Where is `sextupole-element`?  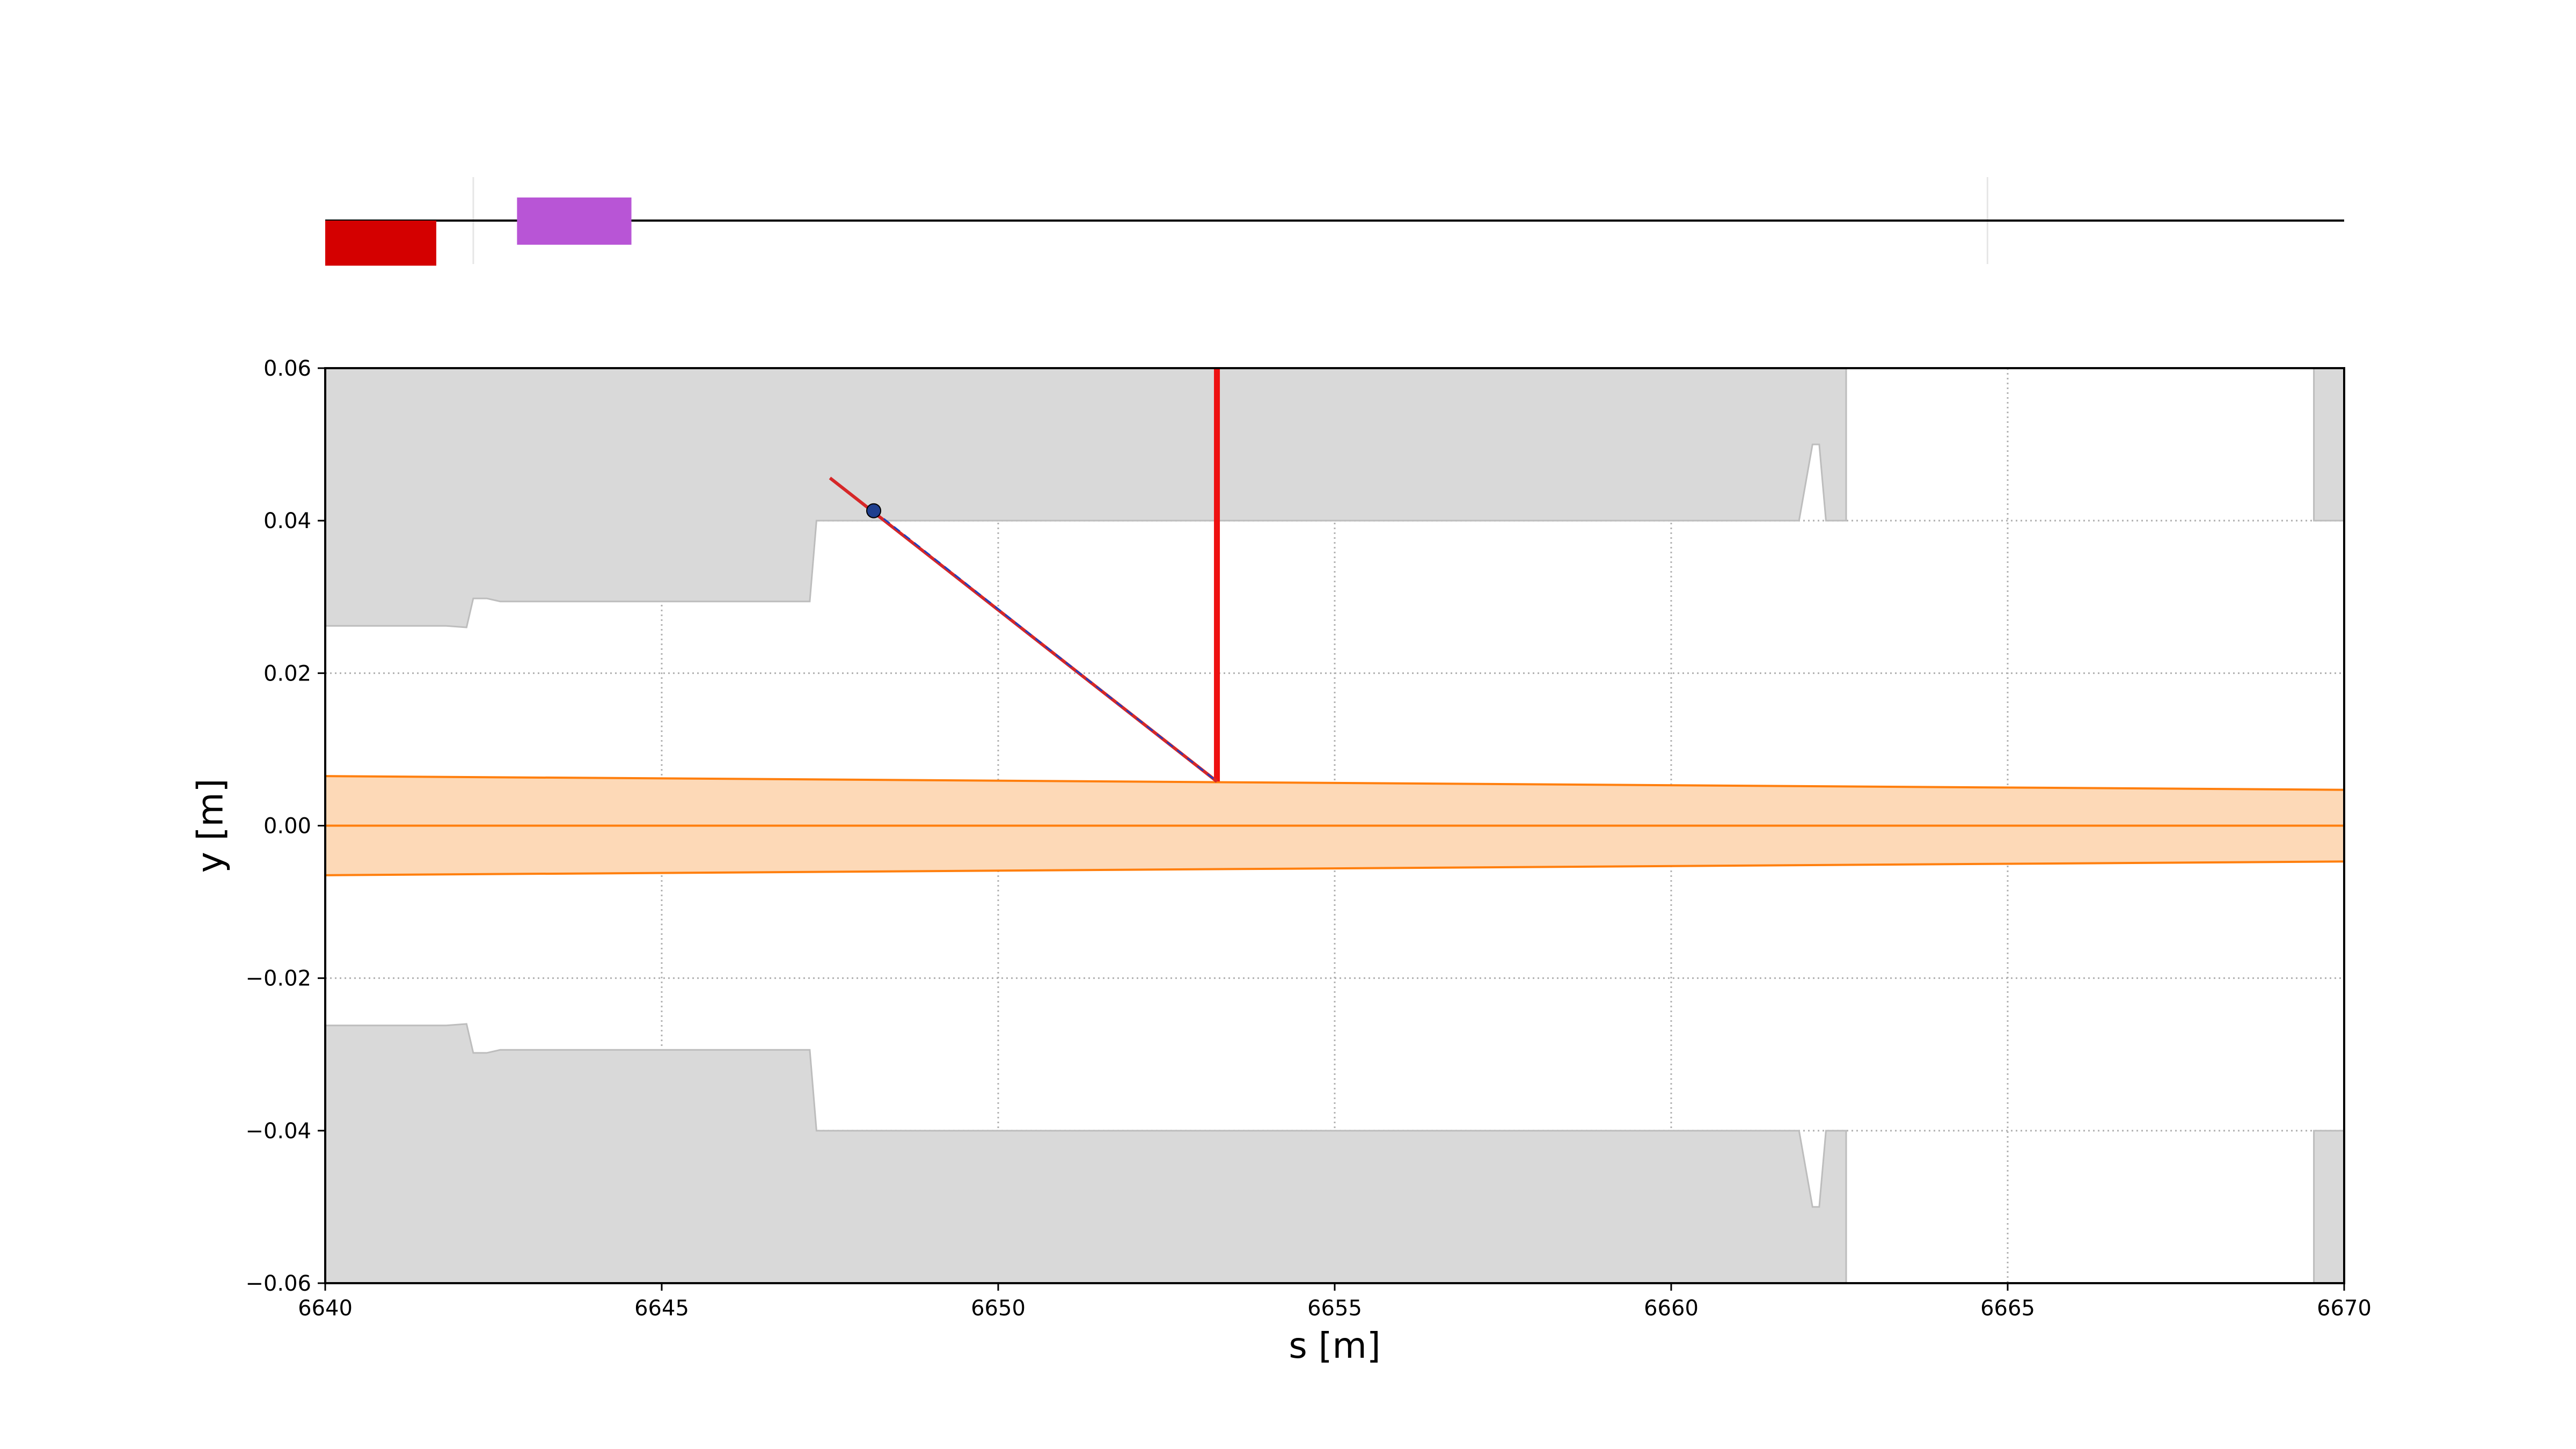 sextupole-element is located at coordinates (574, 221).